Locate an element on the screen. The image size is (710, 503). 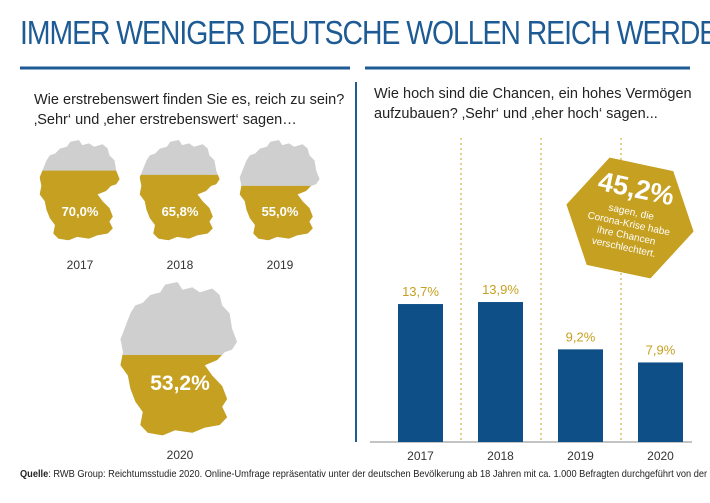
bar-label-2018: 13,9% is located at coordinates (500, 289).